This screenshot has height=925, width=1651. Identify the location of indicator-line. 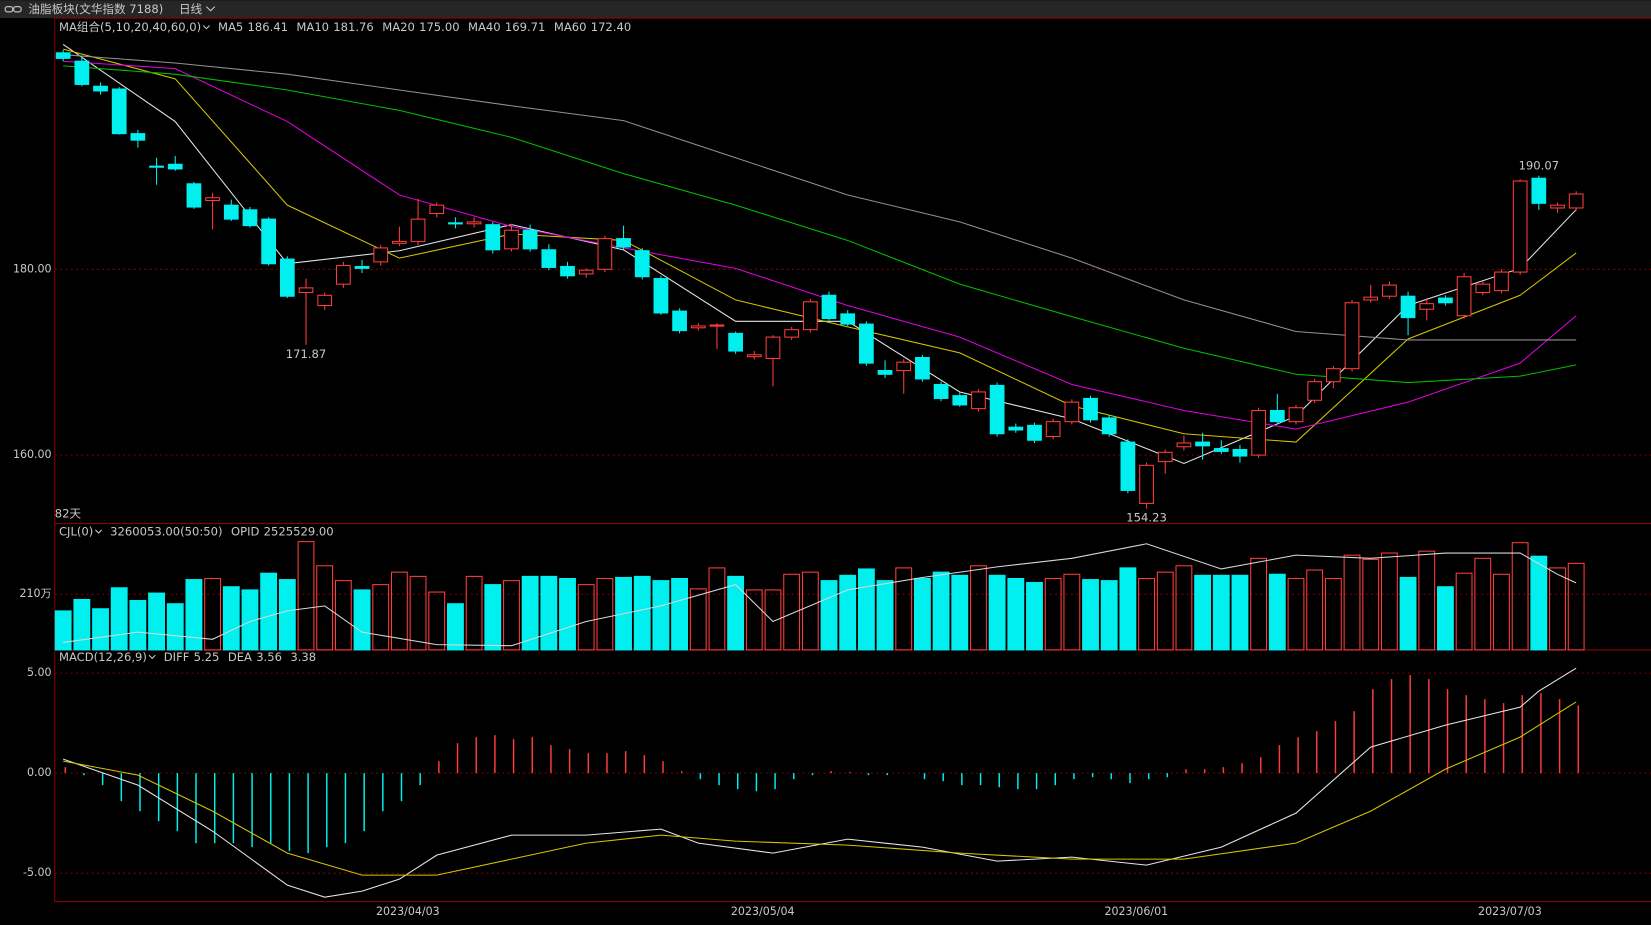
(820, 595).